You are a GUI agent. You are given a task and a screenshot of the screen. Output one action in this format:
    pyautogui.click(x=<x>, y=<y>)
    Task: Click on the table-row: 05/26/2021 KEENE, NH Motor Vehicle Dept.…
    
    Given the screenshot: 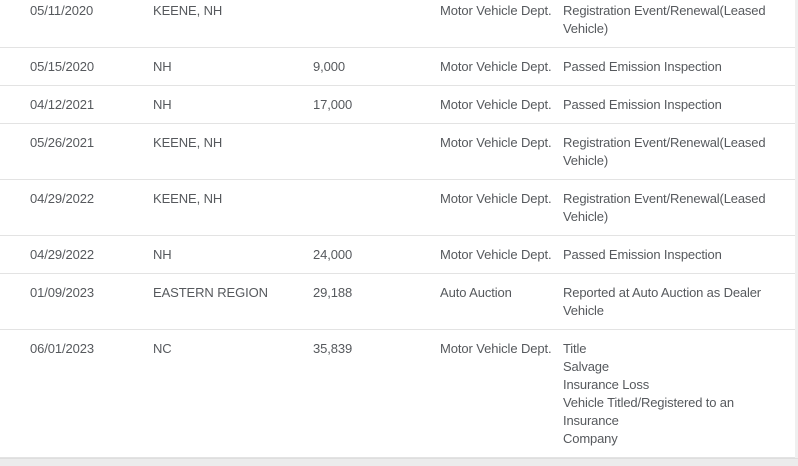 What is the action you would take?
    pyautogui.click(x=397, y=152)
    